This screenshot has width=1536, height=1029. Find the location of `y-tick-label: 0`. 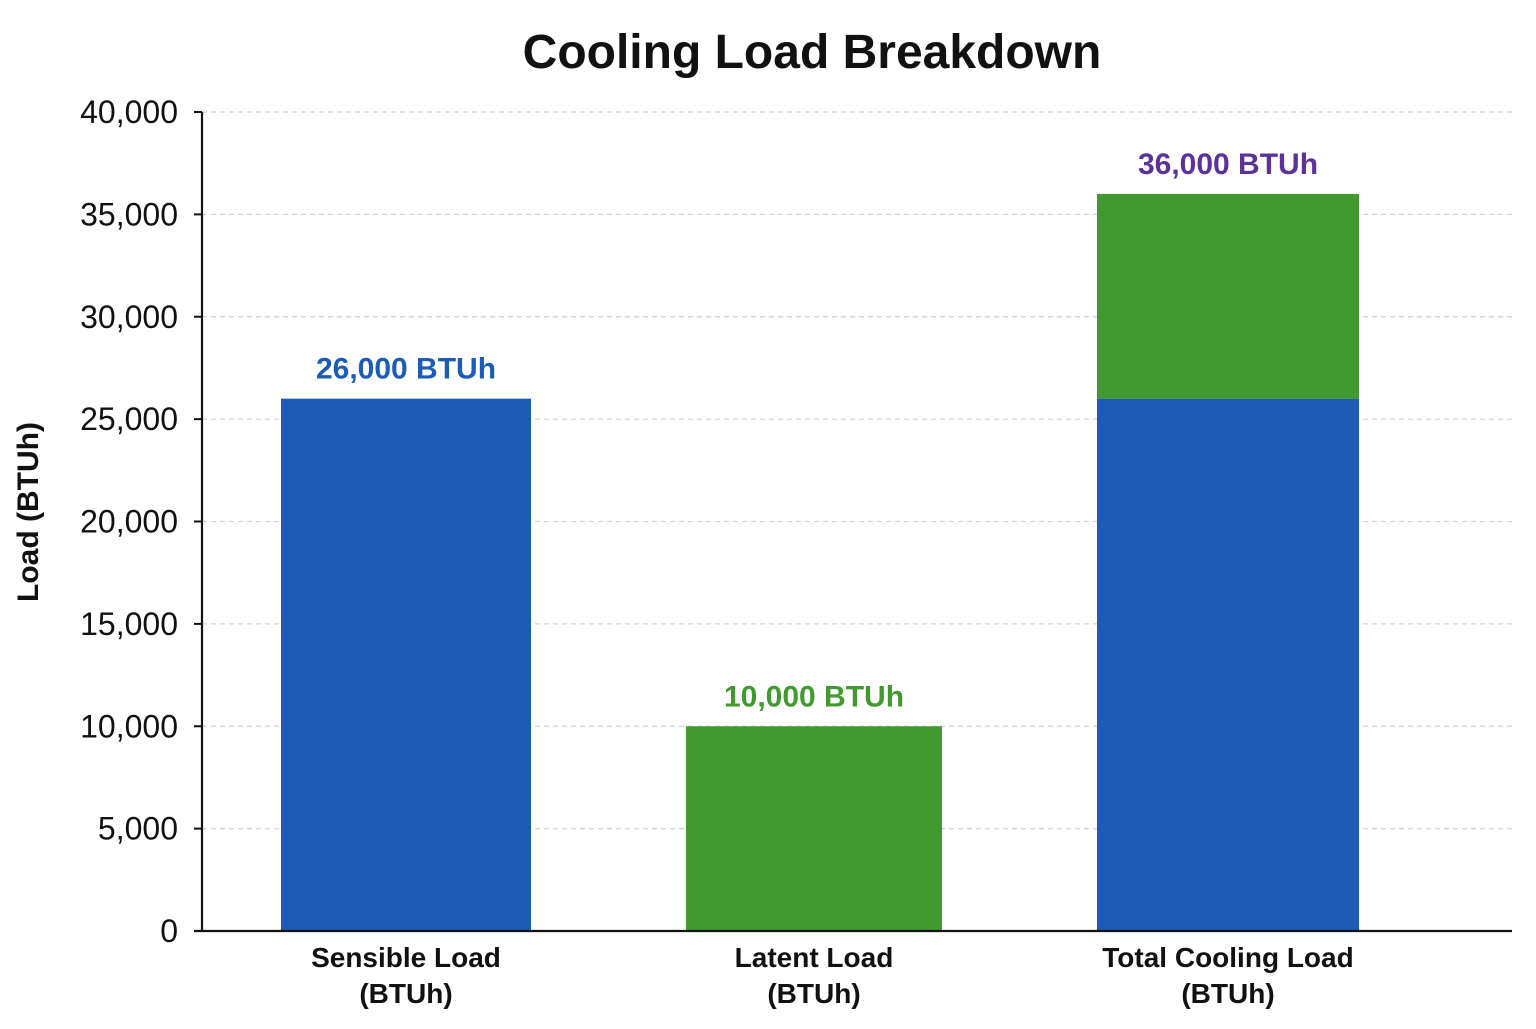

y-tick-label: 0 is located at coordinates (169, 931).